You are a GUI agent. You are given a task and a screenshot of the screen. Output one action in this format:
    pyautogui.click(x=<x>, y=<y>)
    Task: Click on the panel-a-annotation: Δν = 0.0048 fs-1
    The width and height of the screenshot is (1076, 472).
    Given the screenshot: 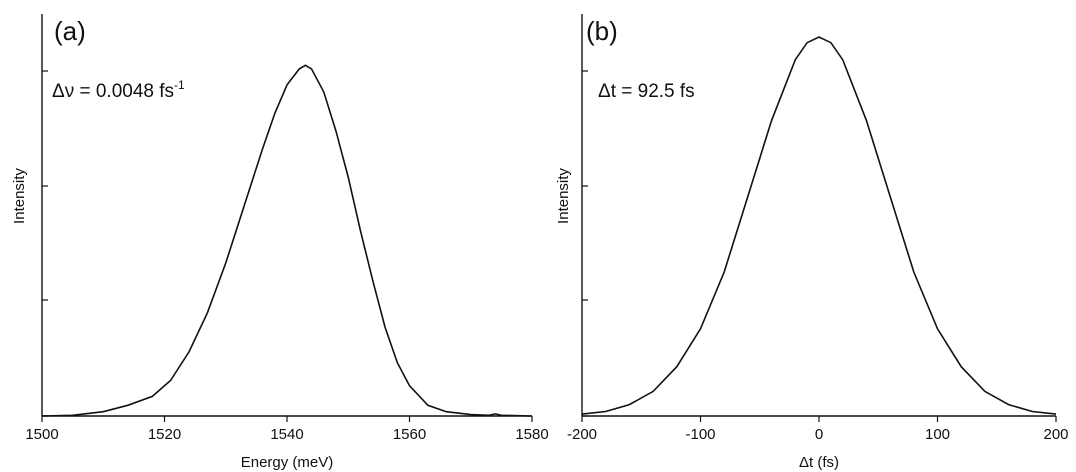 What is the action you would take?
    pyautogui.click(x=118, y=90)
    